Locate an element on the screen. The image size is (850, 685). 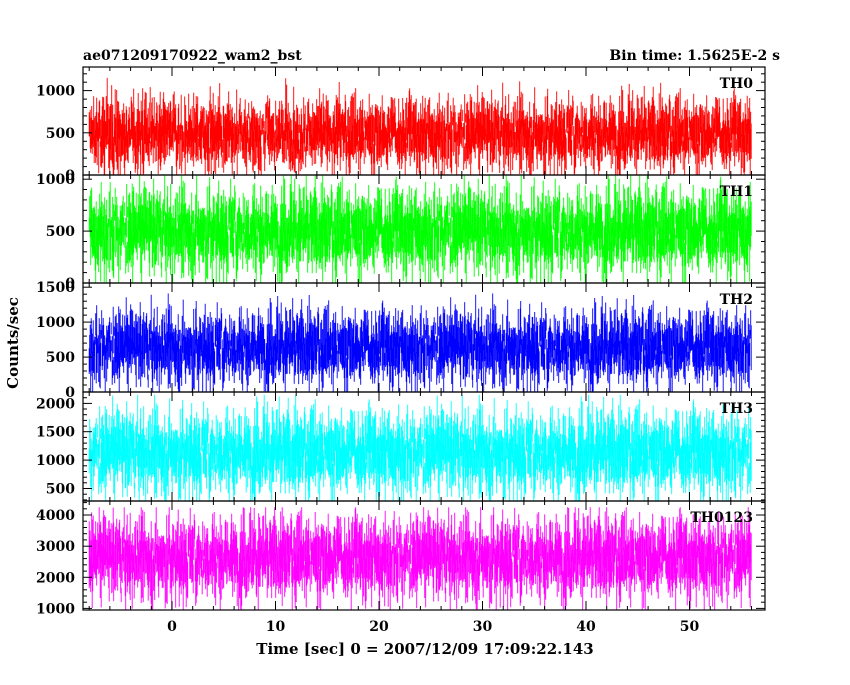
y-axis-title: Counts/sec is located at coordinates (13, 343).